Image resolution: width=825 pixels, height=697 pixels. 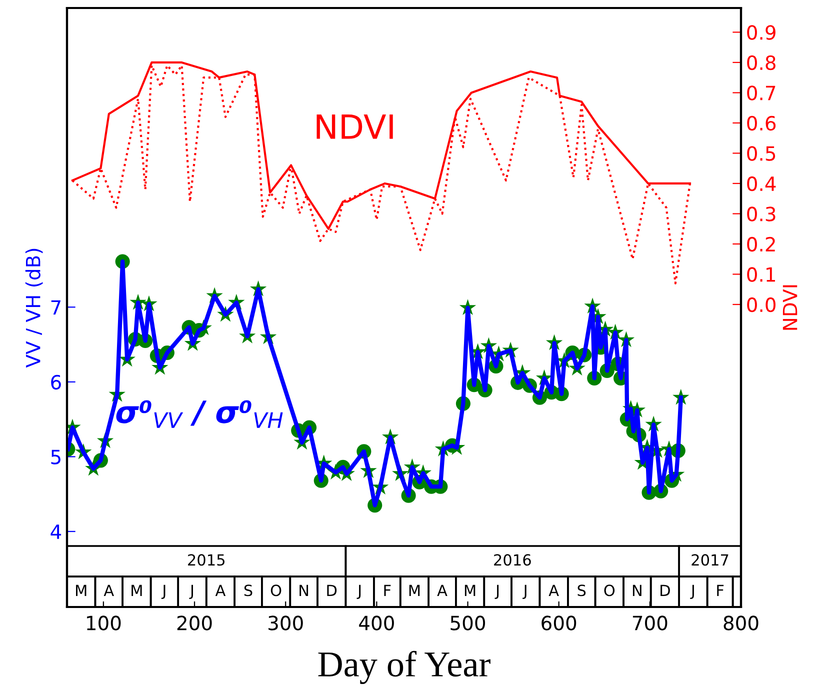 What do you see at coordinates (741, 623) in the screenshot?
I see `x-tick-label: 800` at bounding box center [741, 623].